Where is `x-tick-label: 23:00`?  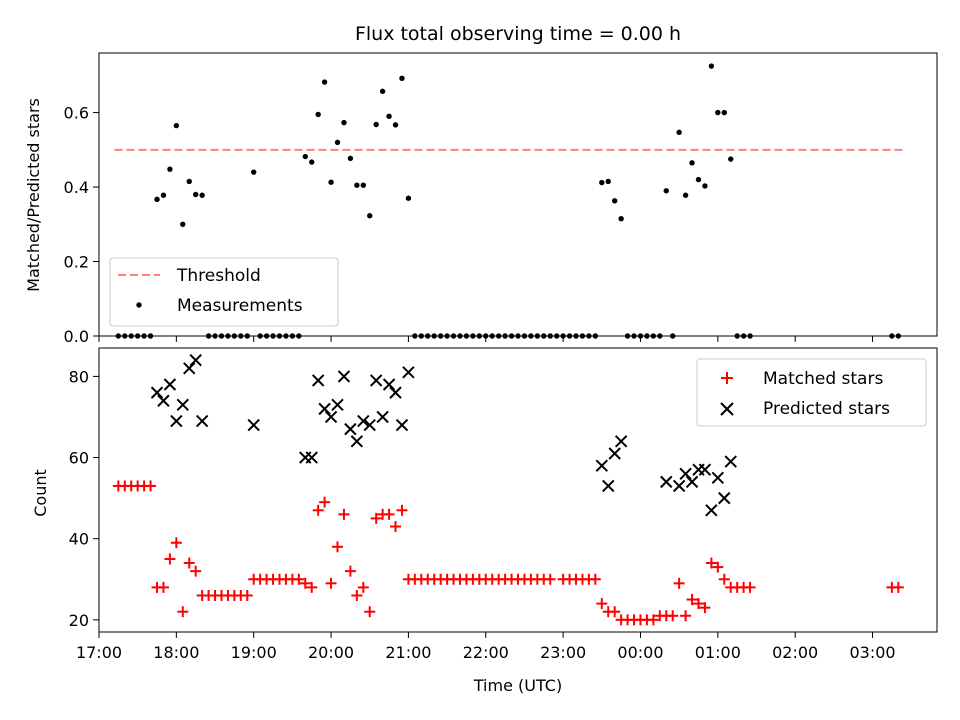 x-tick-label: 23:00 is located at coordinates (563, 652).